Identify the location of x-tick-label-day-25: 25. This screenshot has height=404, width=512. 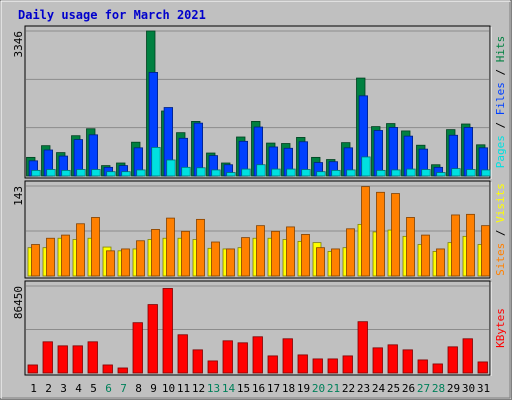
(393, 388).